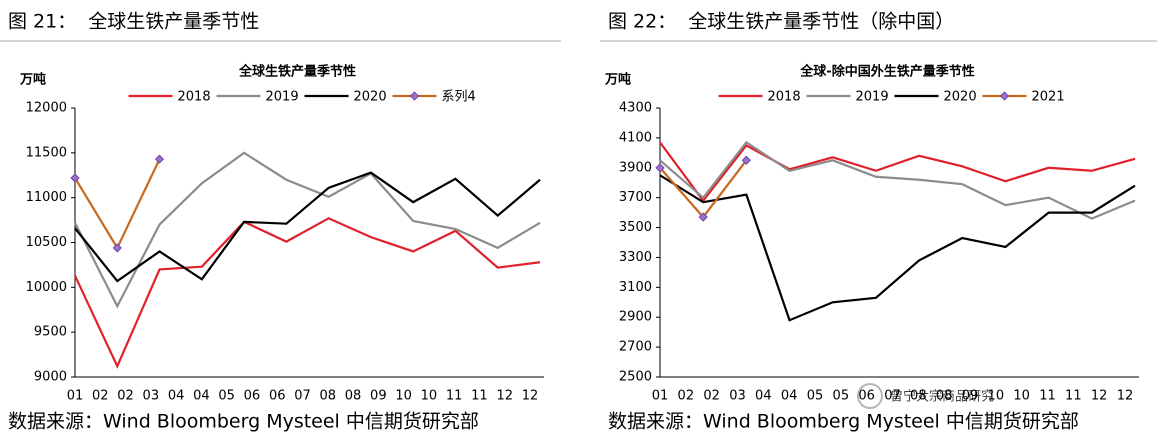 Image resolution: width=1161 pixels, height=448 pixels. I want to click on legend-label: 2021, so click(1048, 97).